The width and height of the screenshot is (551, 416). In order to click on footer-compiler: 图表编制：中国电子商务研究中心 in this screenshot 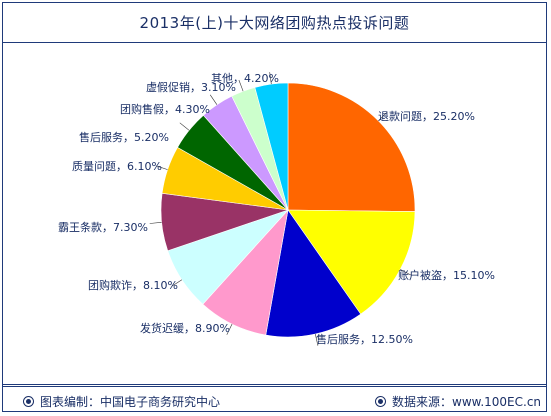, I will do `click(121, 401)`.